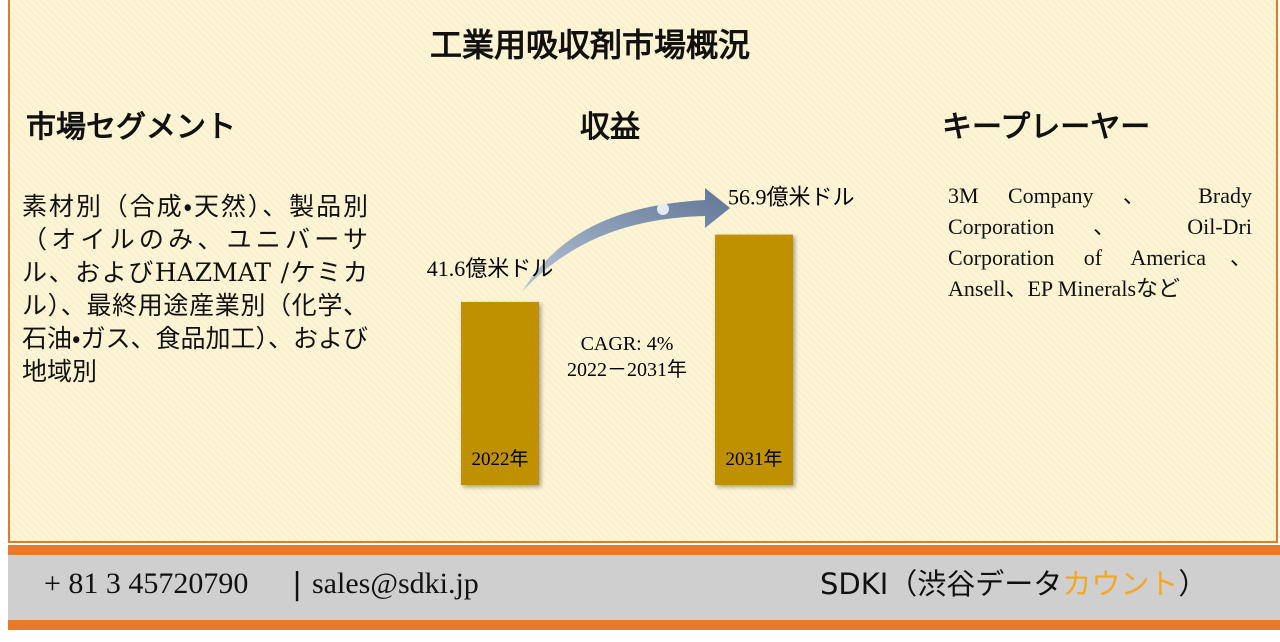 The image size is (1280, 642). I want to click on value-label: 56.9億米ドル, so click(791, 197).